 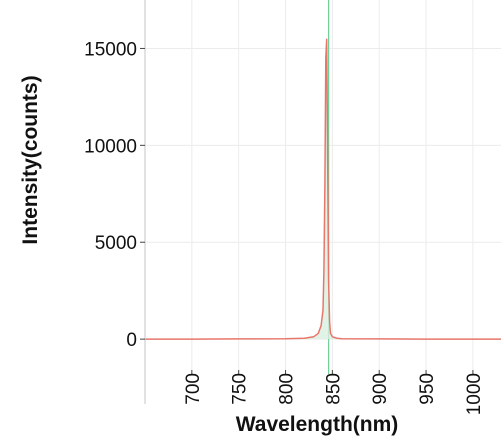 What do you see at coordinates (131, 340) in the screenshot?
I see `y-tick-label-0: 0` at bounding box center [131, 340].